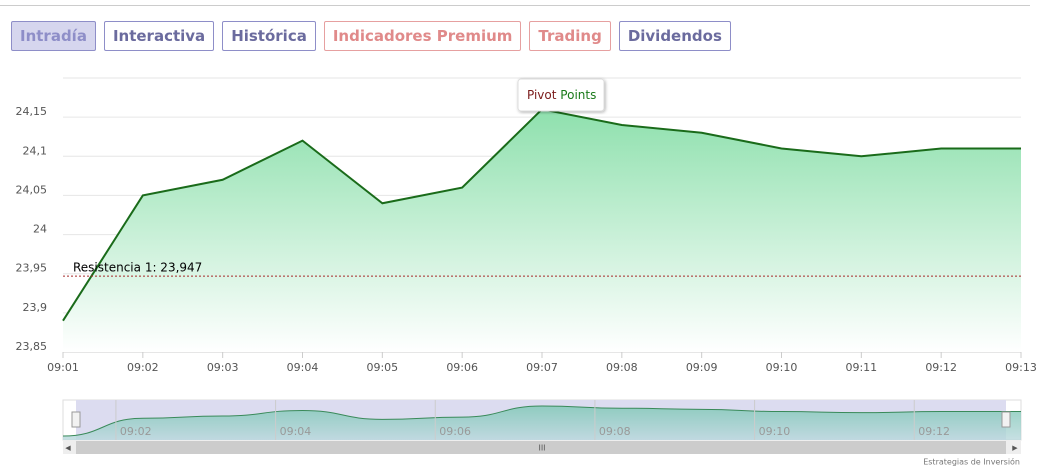 This screenshot has height=475, width=1039. I want to click on x-tick-label: 09:07, so click(542, 367).